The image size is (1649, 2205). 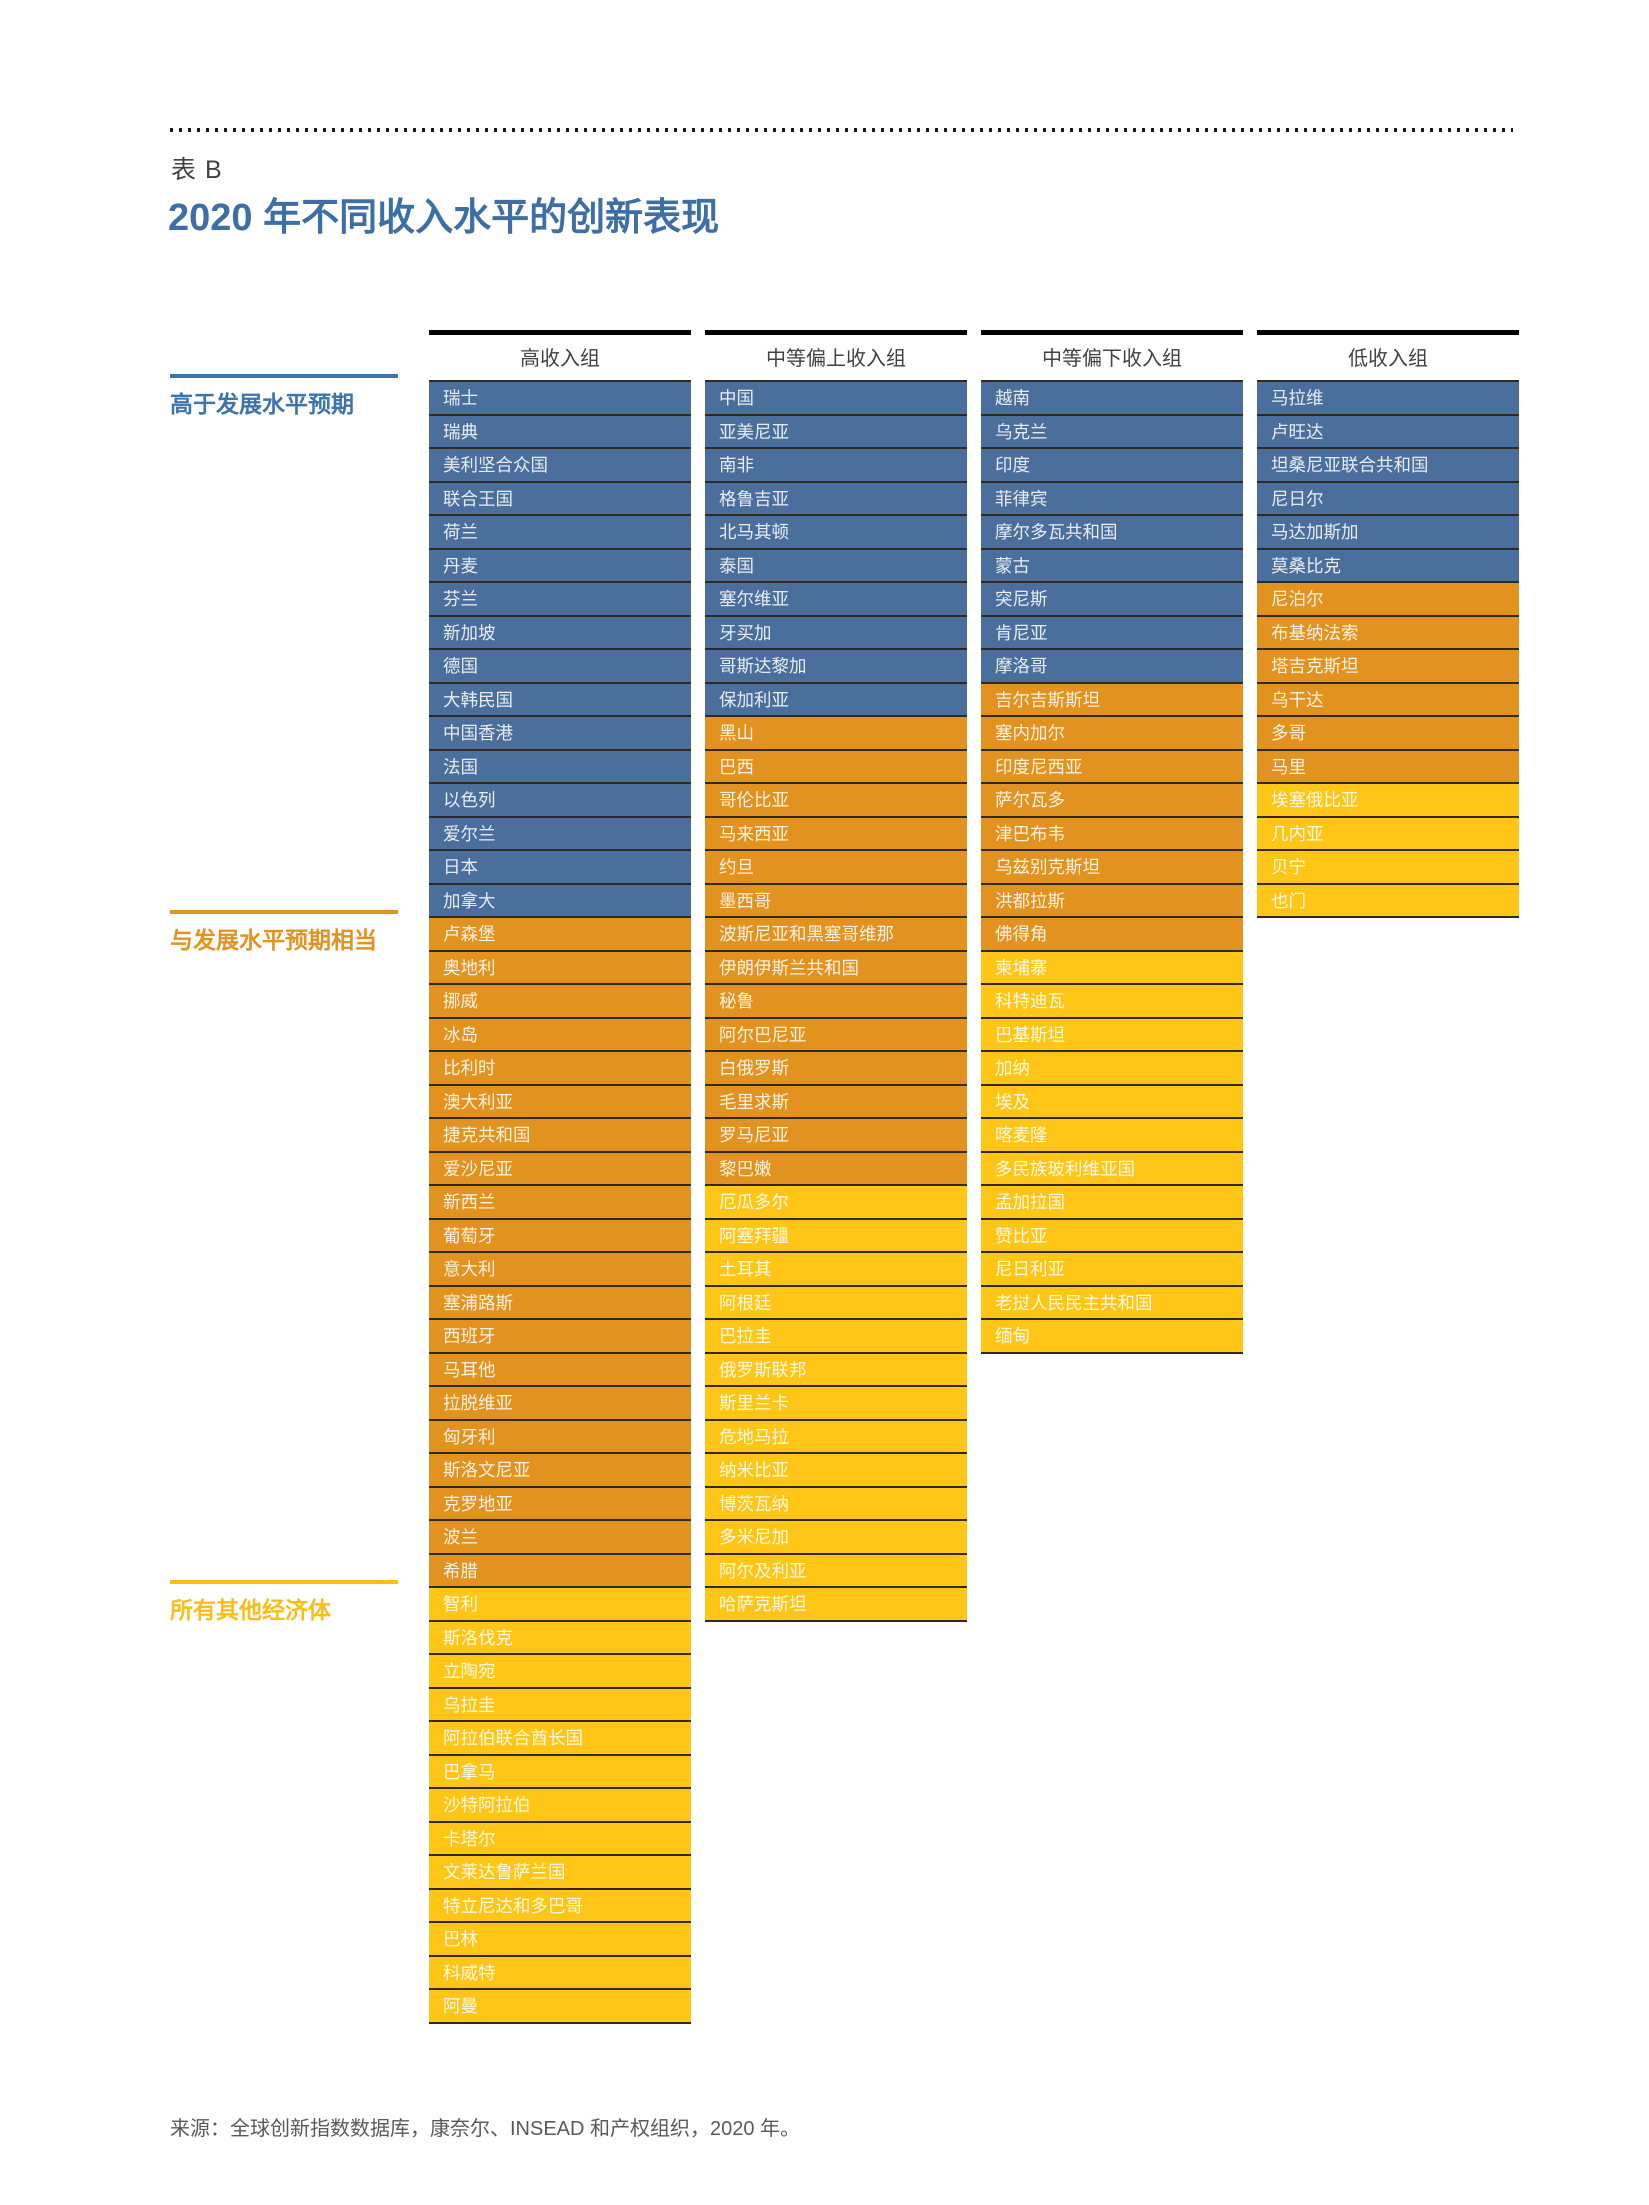 I want to click on economy-cell: 越南, so click(x=1112, y=399).